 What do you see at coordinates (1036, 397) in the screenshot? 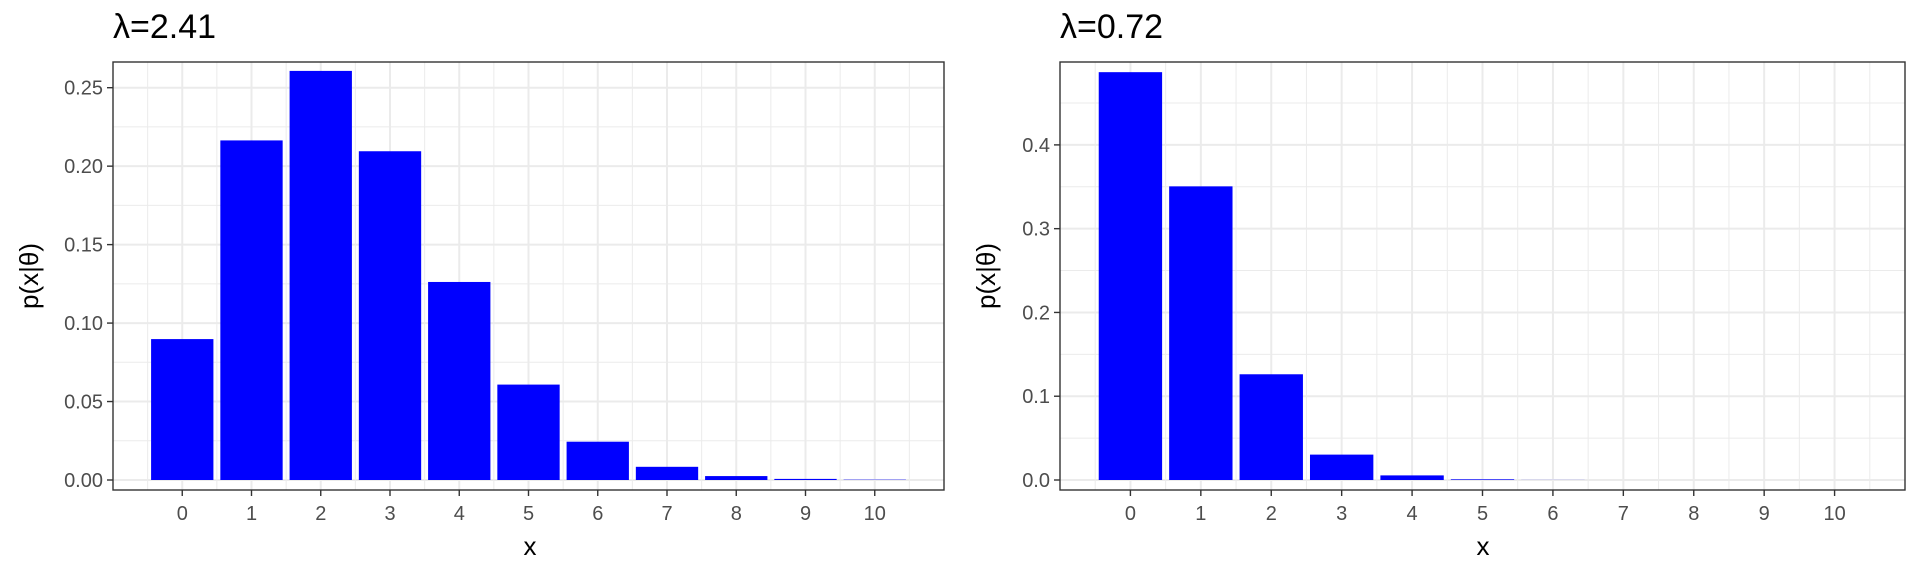
I see `y-tick-label: 0.1` at bounding box center [1036, 397].